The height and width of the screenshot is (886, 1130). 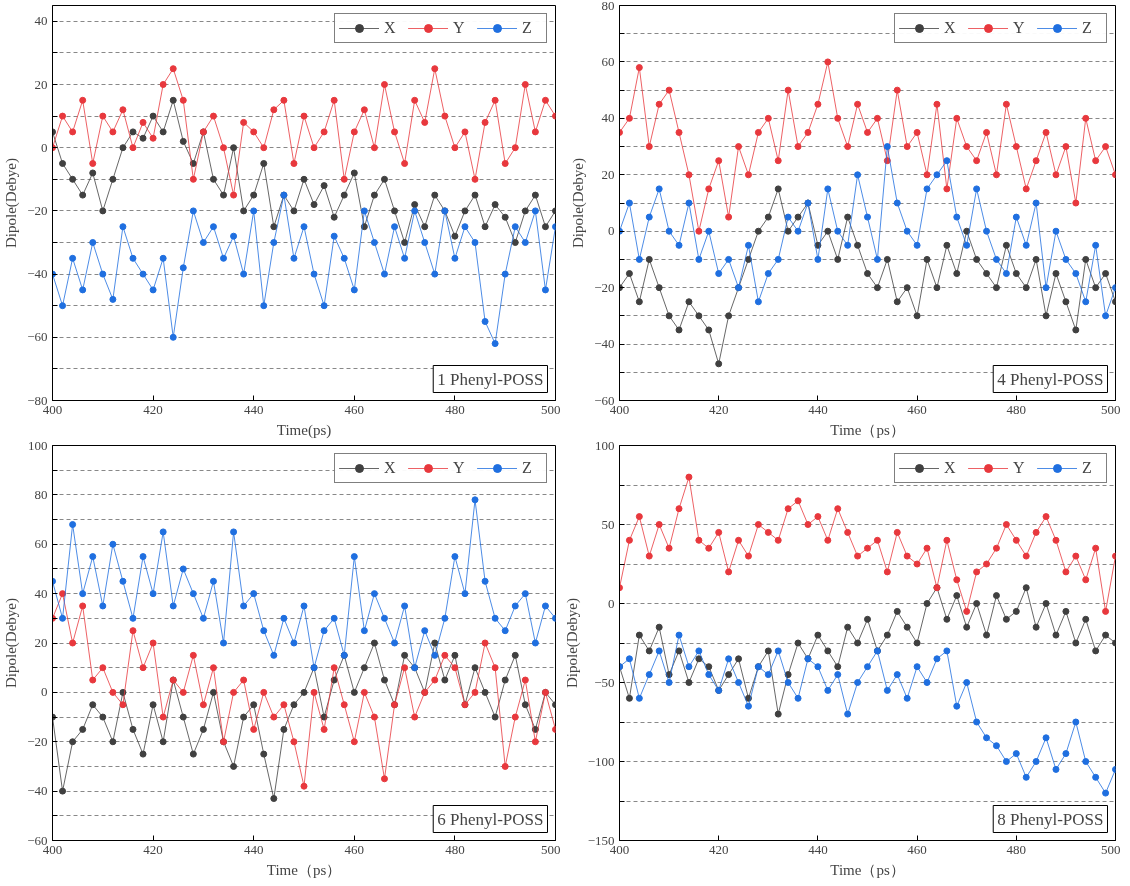 What do you see at coordinates (1050, 819) in the screenshot?
I see `annotation: 8 Phenyl-POSS` at bounding box center [1050, 819].